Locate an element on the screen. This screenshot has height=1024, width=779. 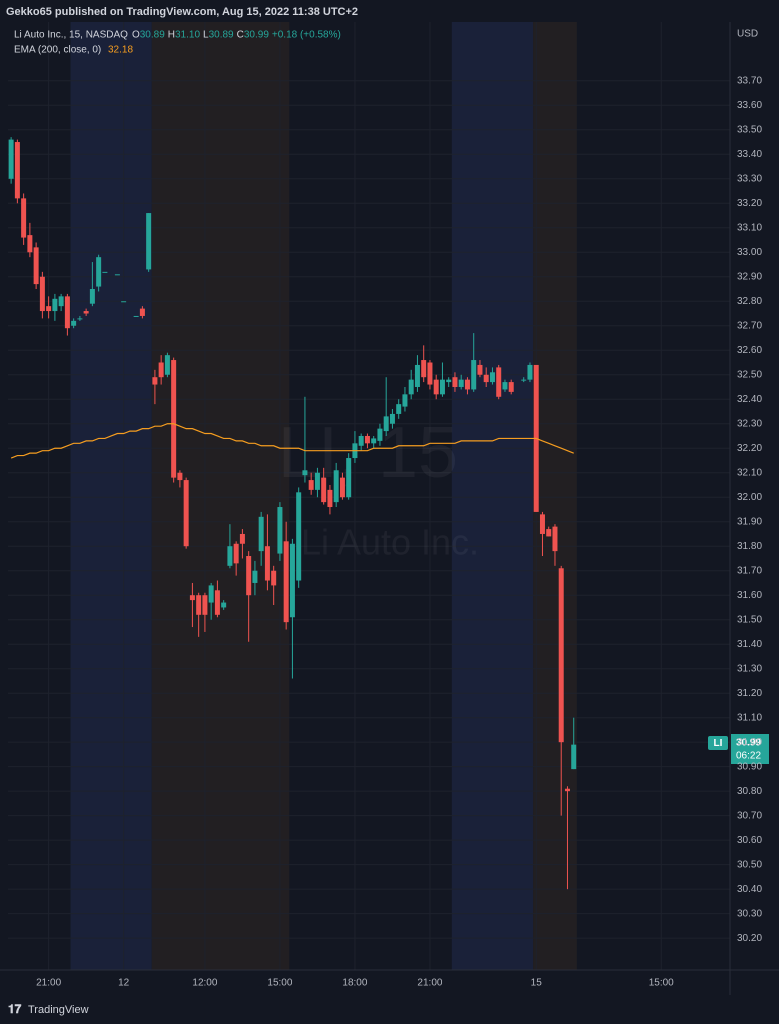
x-tick-label: 15:00 is located at coordinates (661, 983).